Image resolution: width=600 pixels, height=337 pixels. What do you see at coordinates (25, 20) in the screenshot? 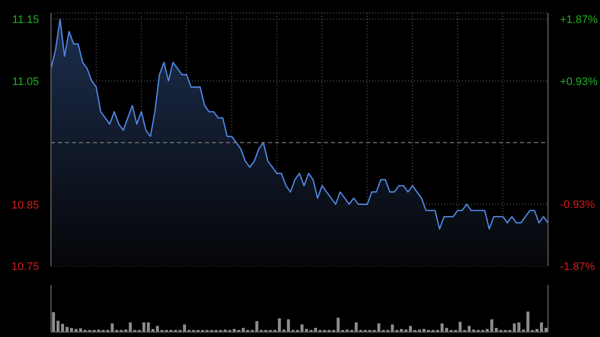
I see `y-tick-label: 11.15` at bounding box center [25, 20].